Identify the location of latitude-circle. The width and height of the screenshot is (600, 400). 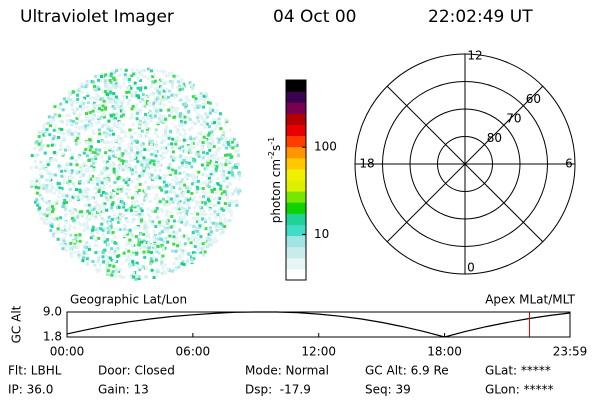
(465, 164).